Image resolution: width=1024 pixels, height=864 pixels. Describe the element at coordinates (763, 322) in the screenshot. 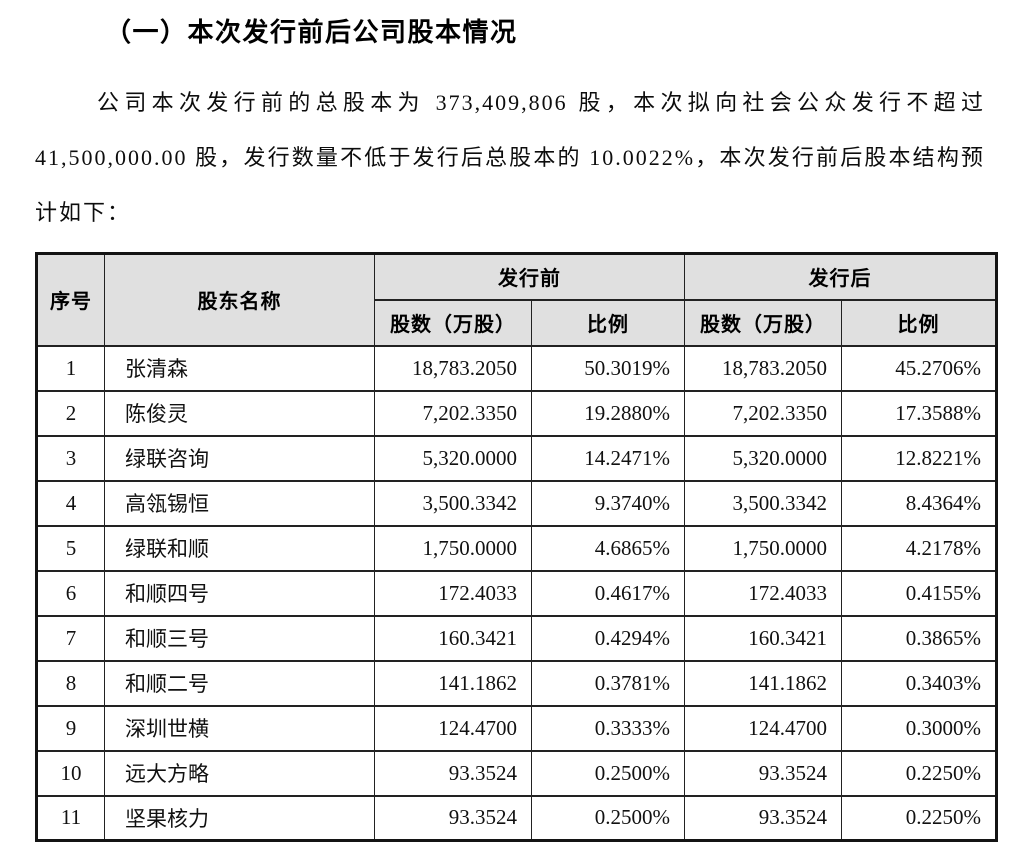

I see `header-post-shares: 股数（万股）` at that location.